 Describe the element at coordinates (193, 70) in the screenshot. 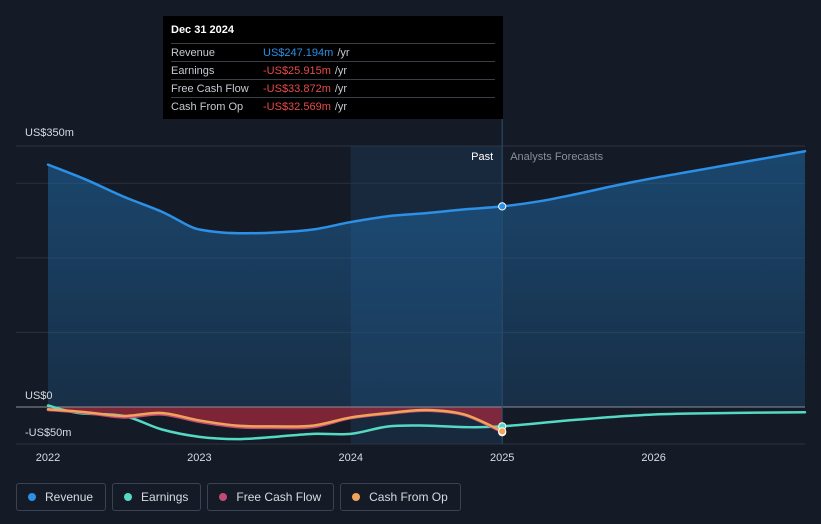

I see `tooltip-row-label: Earnings` at that location.